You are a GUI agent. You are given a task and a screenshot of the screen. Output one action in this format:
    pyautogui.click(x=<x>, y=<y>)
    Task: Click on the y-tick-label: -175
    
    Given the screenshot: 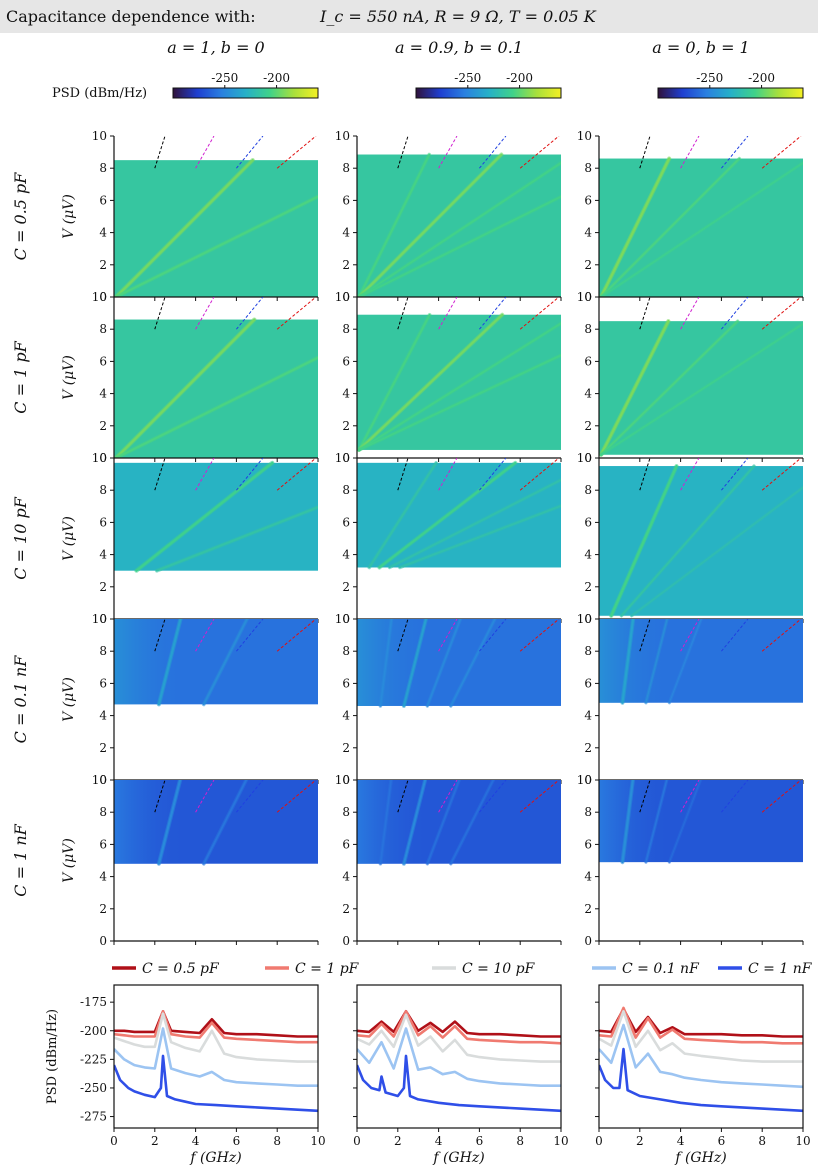 What is the action you would take?
    pyautogui.click(x=93, y=1002)
    